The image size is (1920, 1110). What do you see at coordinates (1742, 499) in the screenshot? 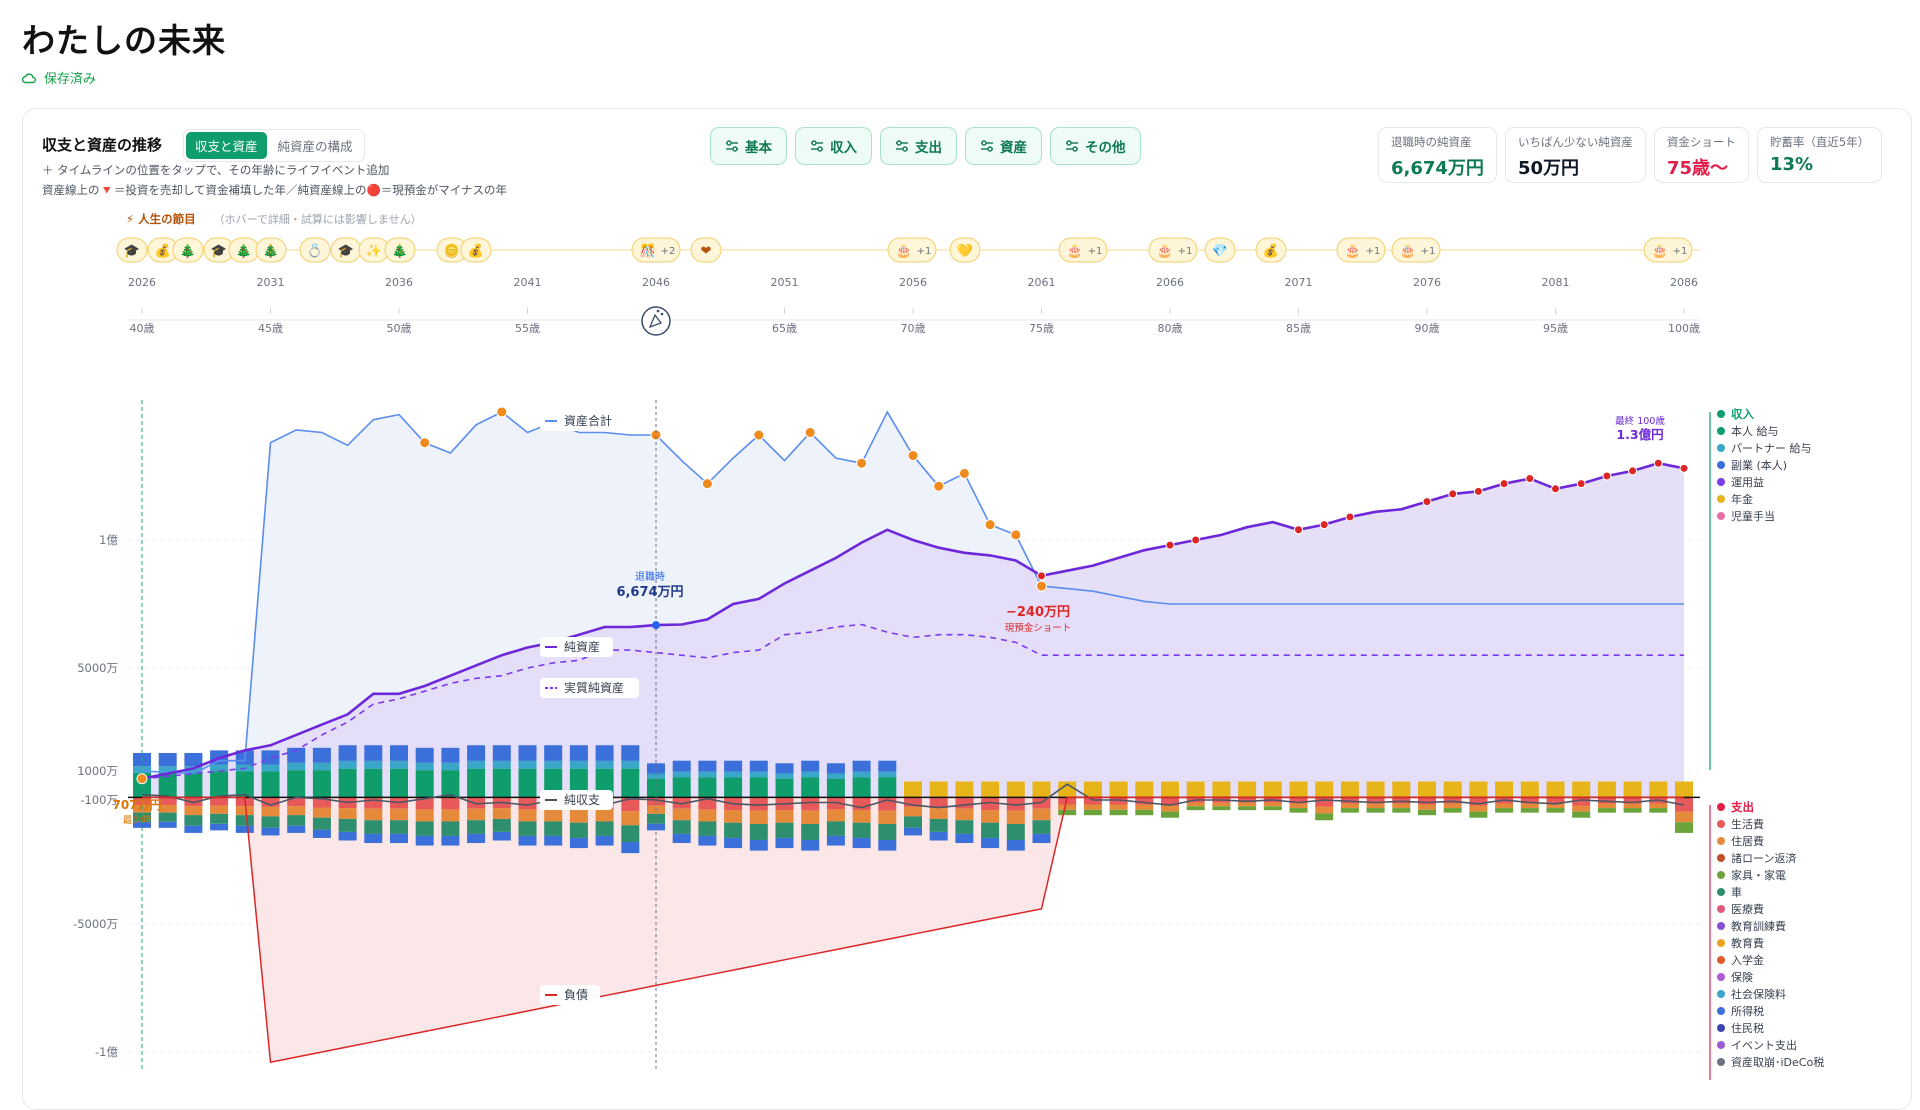
I see `income-legend-item-label: 年金` at bounding box center [1742, 499].